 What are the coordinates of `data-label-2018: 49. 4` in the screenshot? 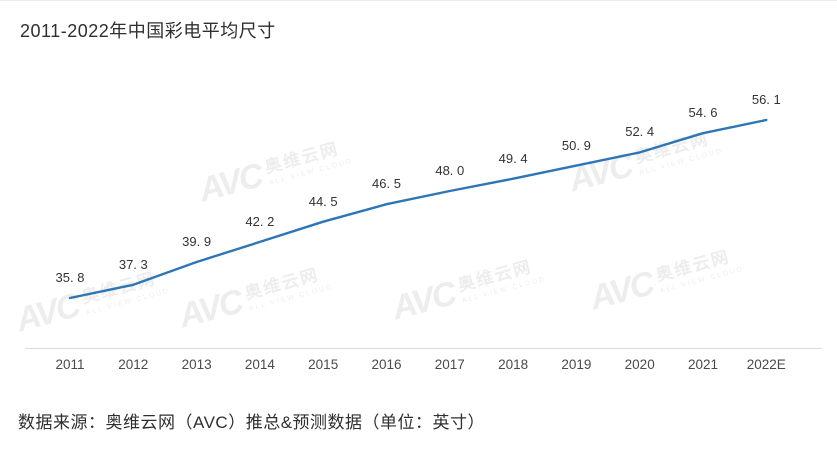 It's located at (513, 158).